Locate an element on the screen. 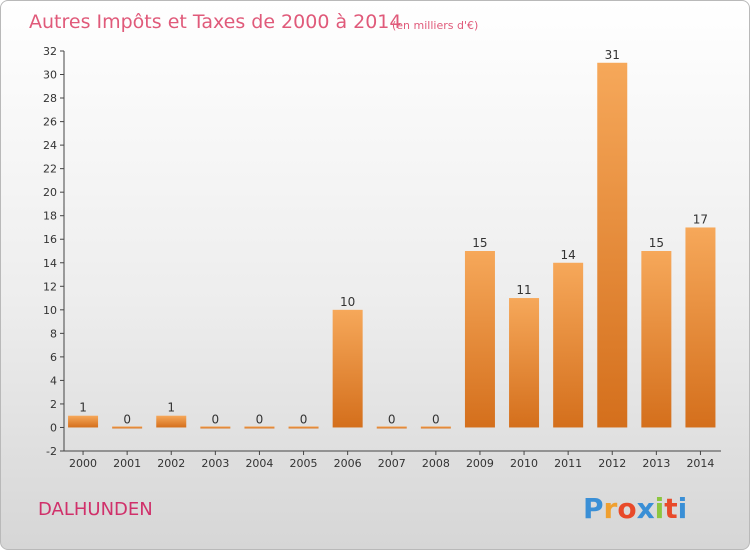  y-tick-label: 14 is located at coordinates (50, 263).